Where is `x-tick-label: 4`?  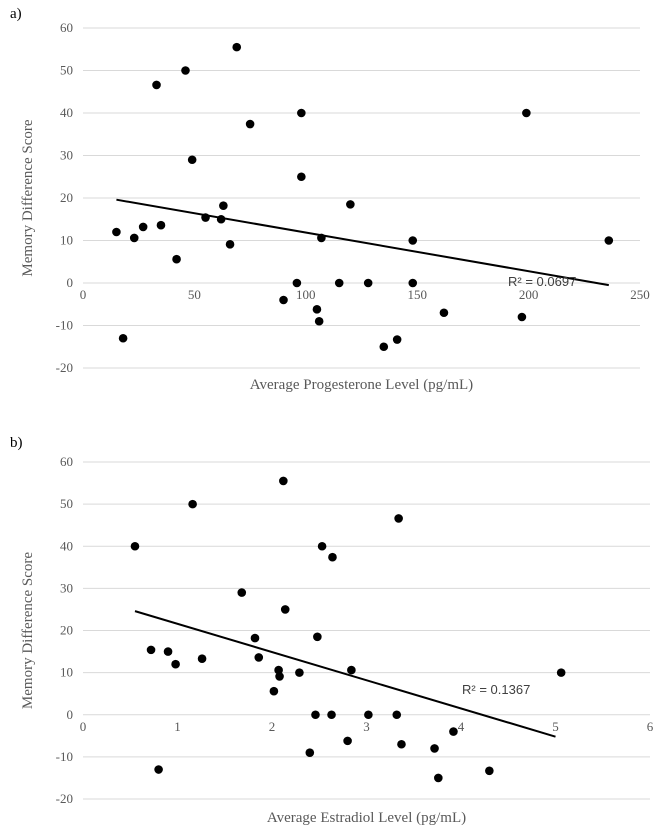
x-tick-label: 4 is located at coordinates (461, 726).